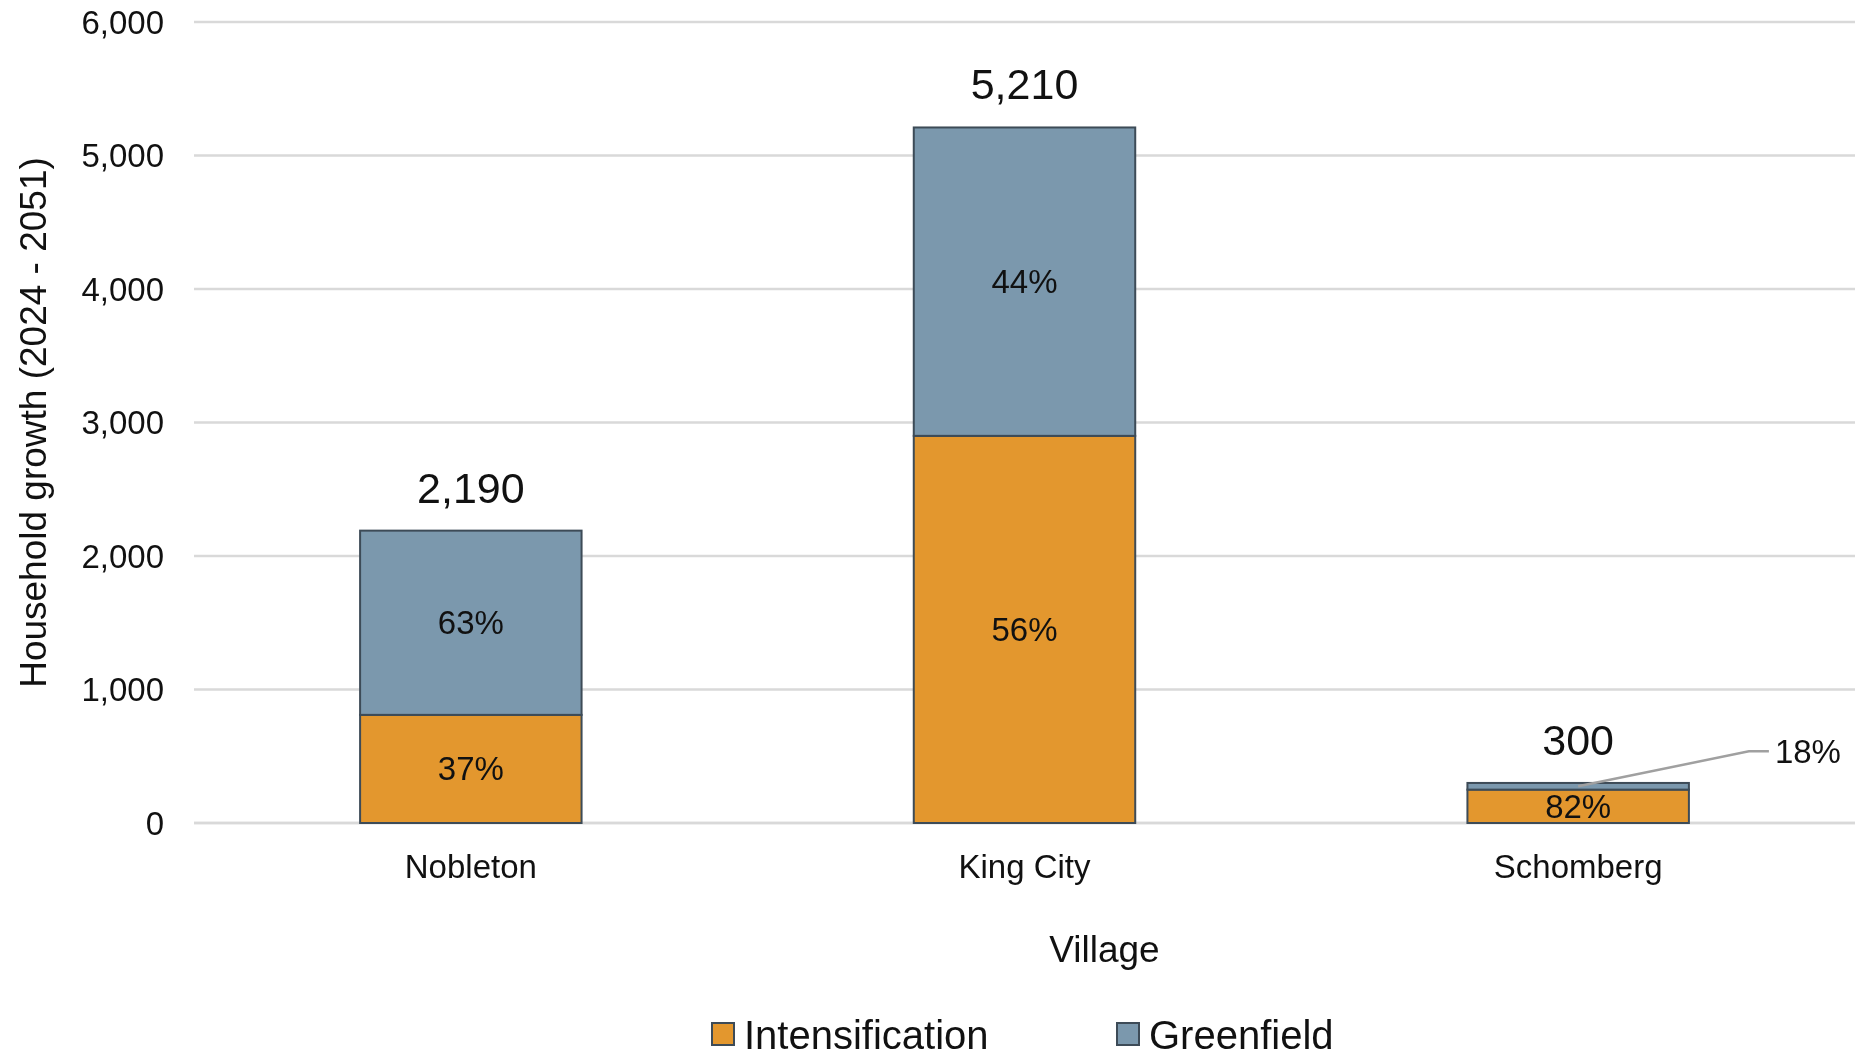 The width and height of the screenshot is (1865, 1055). What do you see at coordinates (122, 690) in the screenshot?
I see `y-tick-label: 1,000` at bounding box center [122, 690].